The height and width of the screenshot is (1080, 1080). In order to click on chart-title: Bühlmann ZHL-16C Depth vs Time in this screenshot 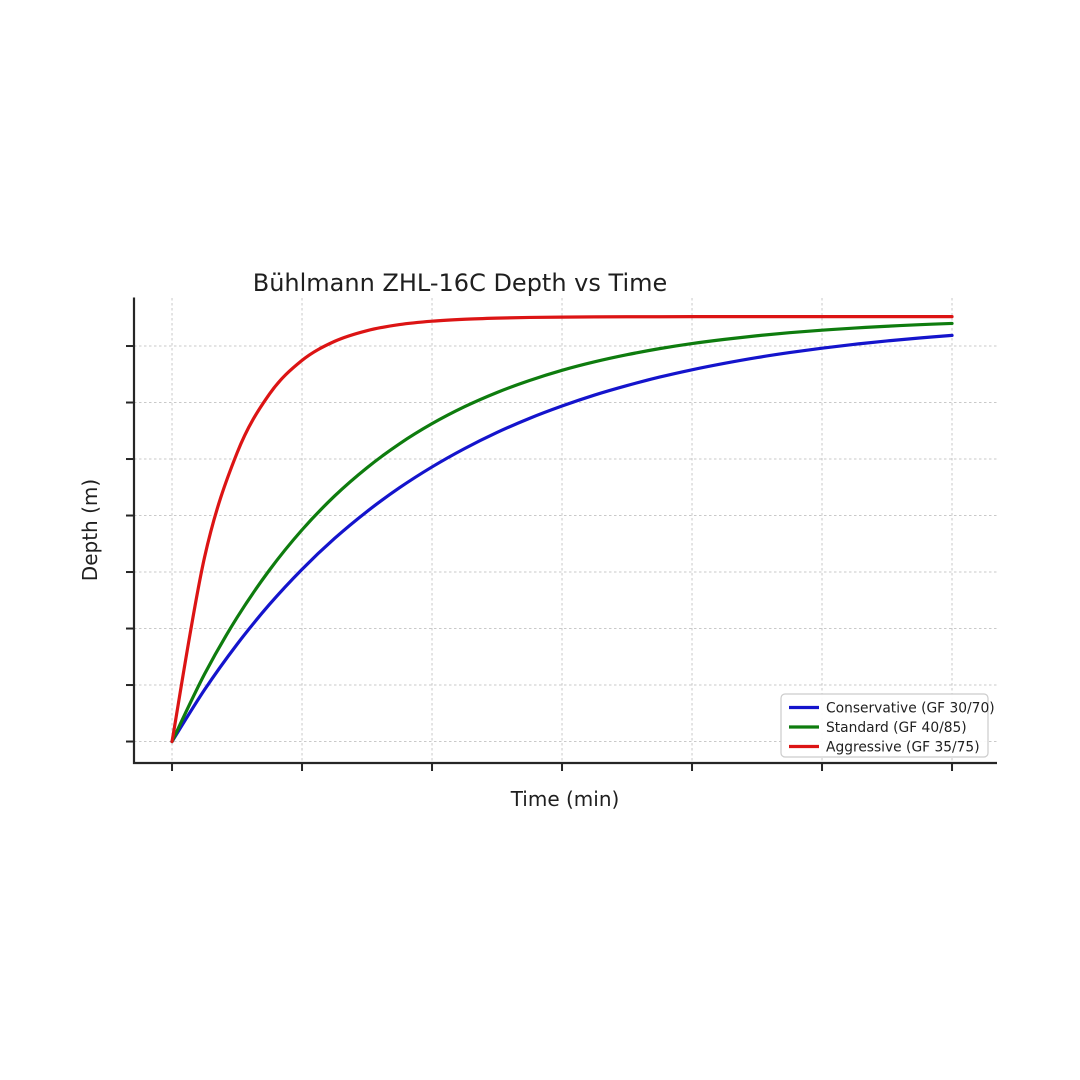, I will do `click(460, 283)`.